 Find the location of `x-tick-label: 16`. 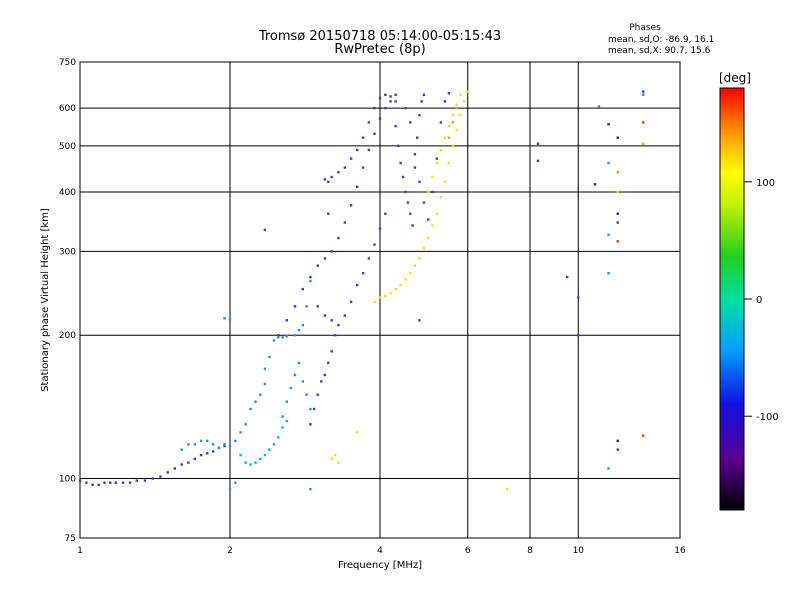

x-tick-label: 16 is located at coordinates (680, 551).